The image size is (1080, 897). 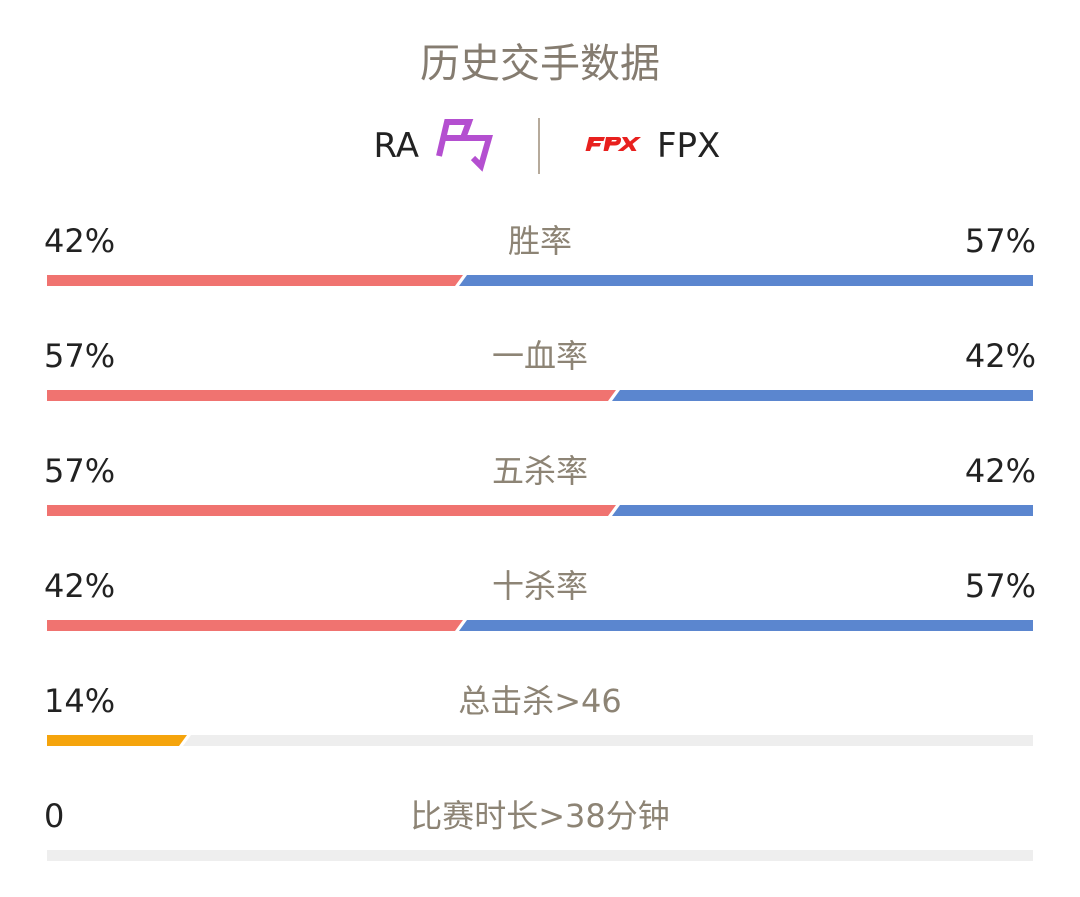 What do you see at coordinates (117, 740) in the screenshot?
I see `bar-fill` at bounding box center [117, 740].